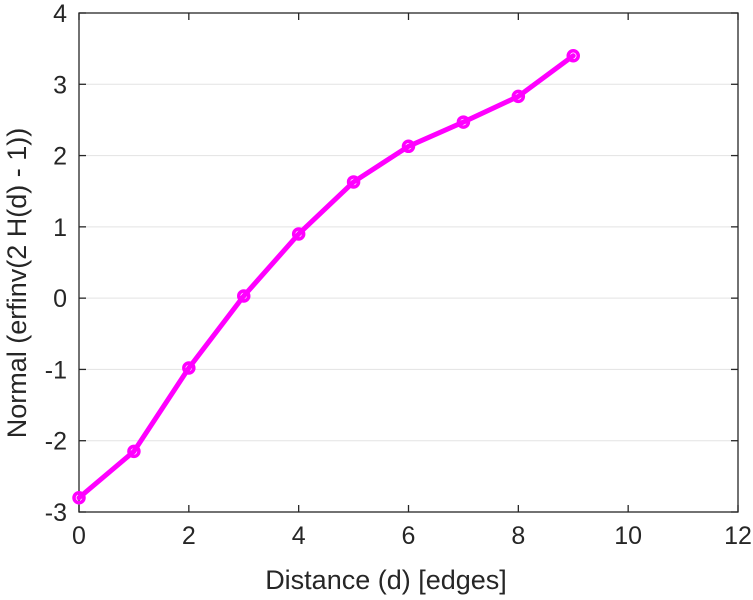 This screenshot has width=753, height=600. Describe the element at coordinates (60, 299) in the screenshot. I see `y-tick-label: 0` at that location.